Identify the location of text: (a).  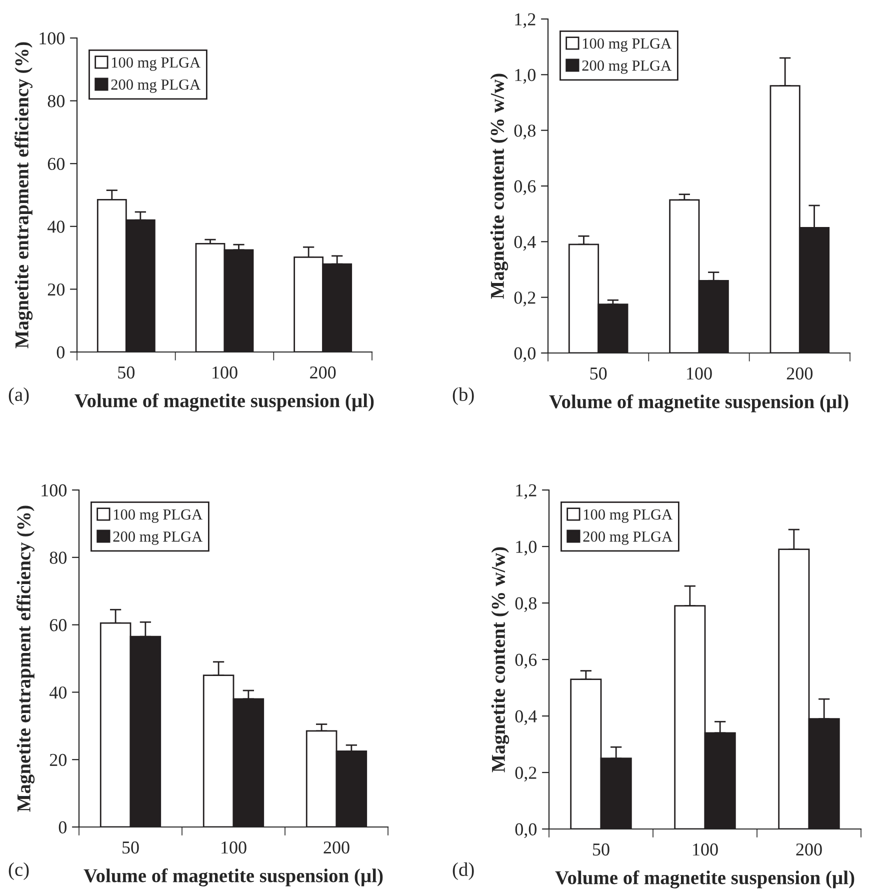
(18, 396).